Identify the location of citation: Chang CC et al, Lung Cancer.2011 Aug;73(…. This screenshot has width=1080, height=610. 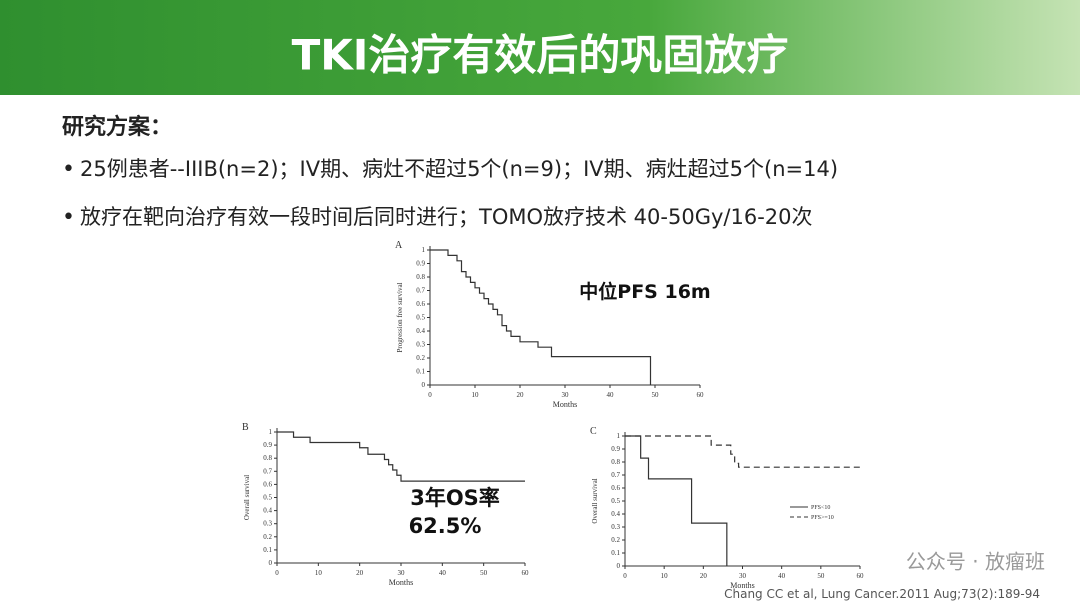
(882, 594).